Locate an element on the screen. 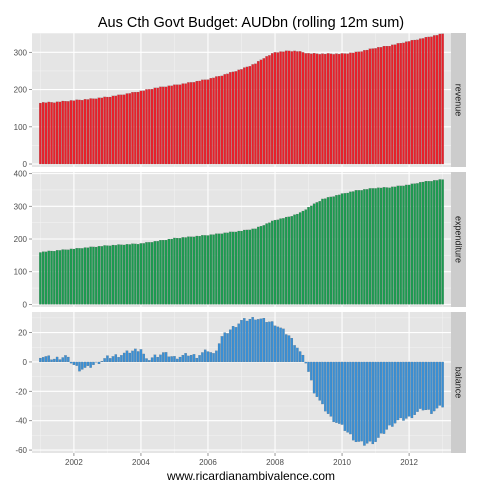  balance-y-tick-label: 0 is located at coordinates (25, 362).